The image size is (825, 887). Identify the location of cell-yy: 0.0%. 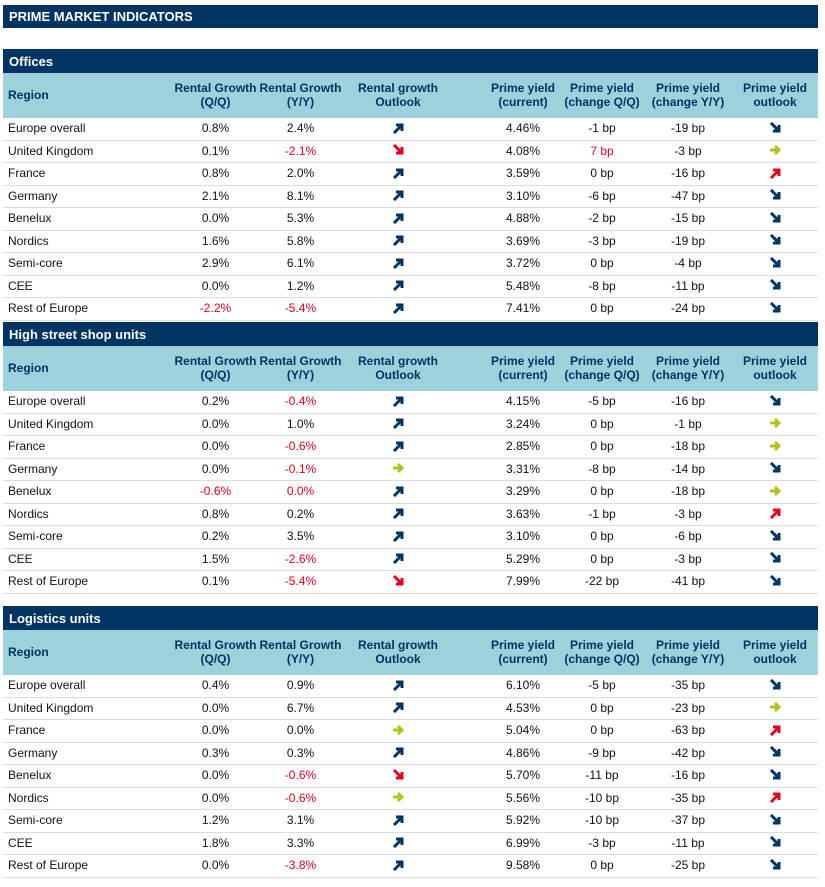
(300, 730).